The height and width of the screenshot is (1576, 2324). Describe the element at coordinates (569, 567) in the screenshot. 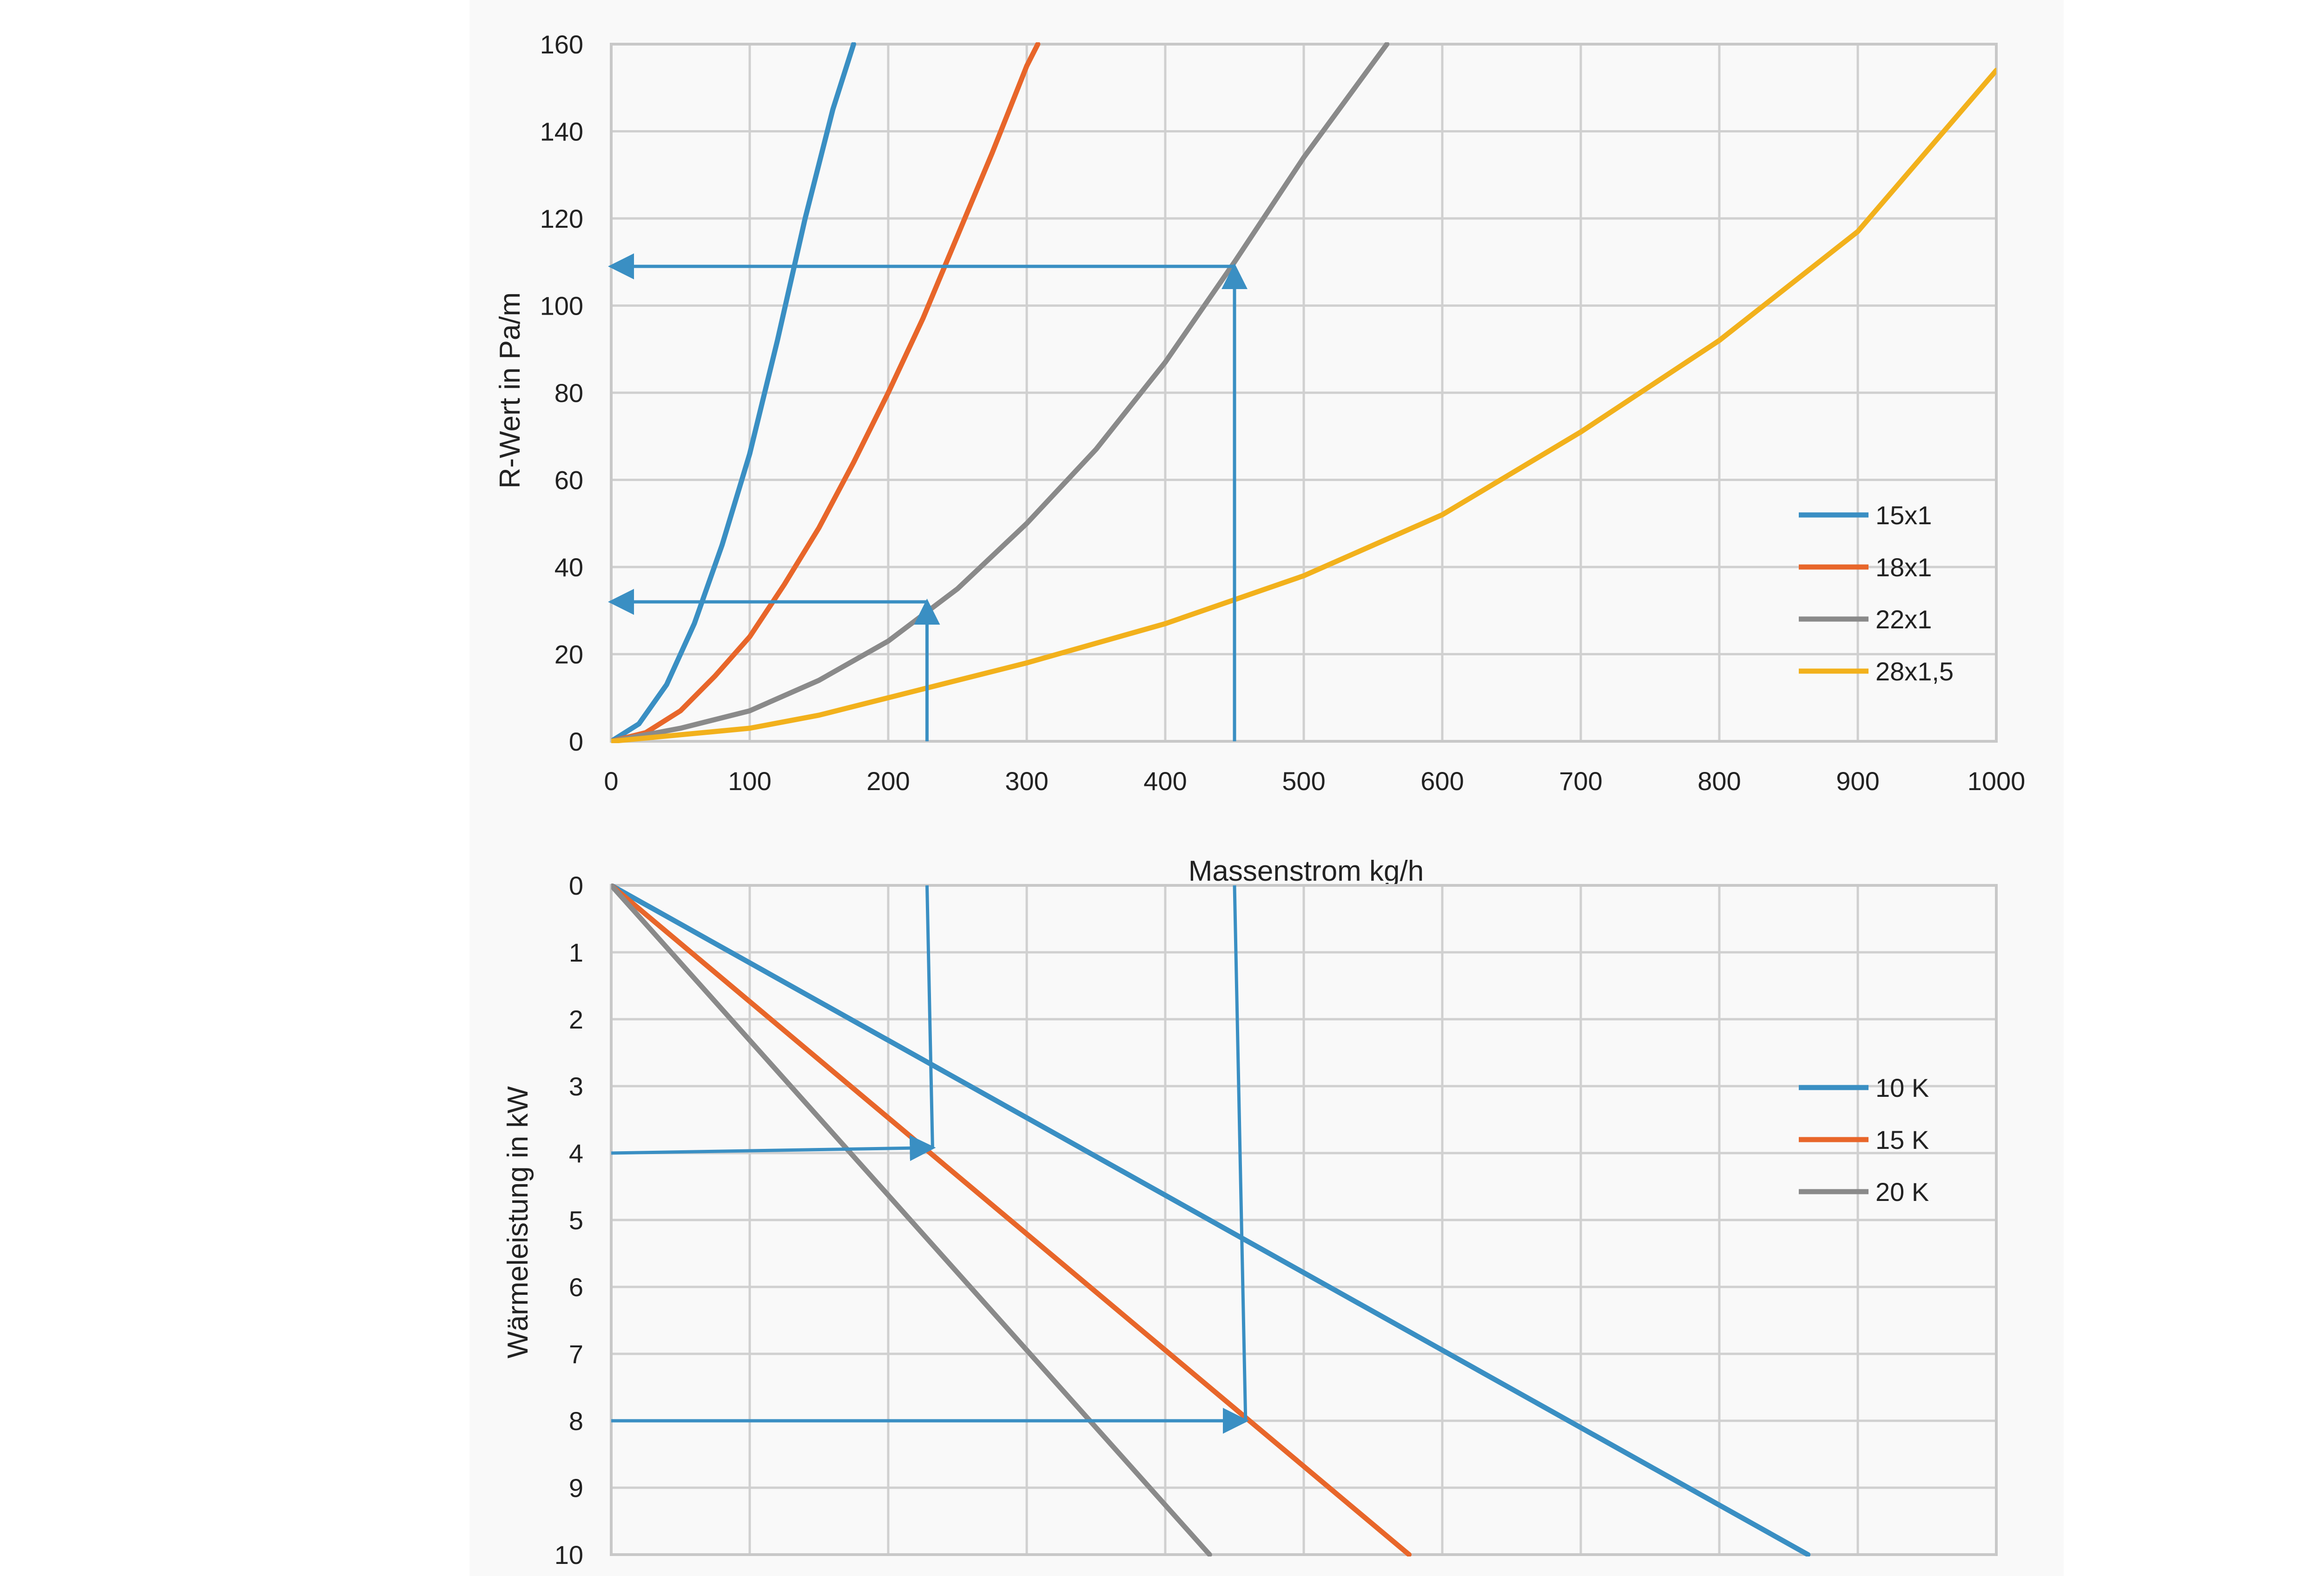

I see `y-tick-label: 40` at that location.